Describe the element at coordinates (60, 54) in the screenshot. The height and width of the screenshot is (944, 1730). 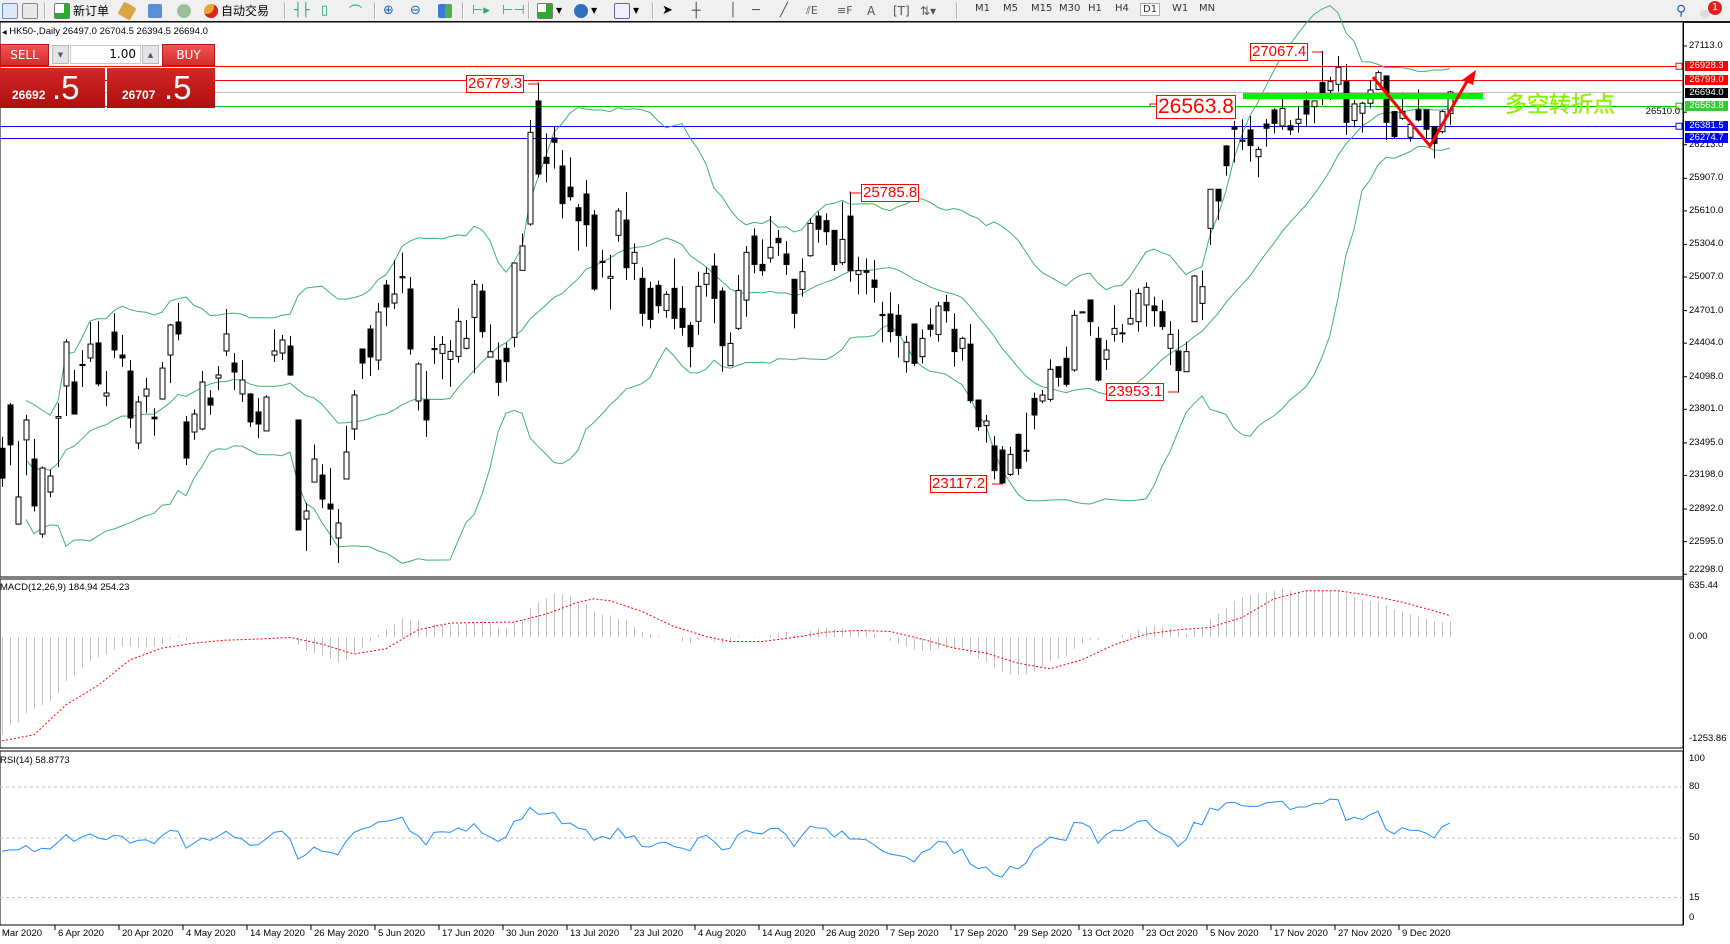
I see `lot-decrease-button: ▼` at that location.